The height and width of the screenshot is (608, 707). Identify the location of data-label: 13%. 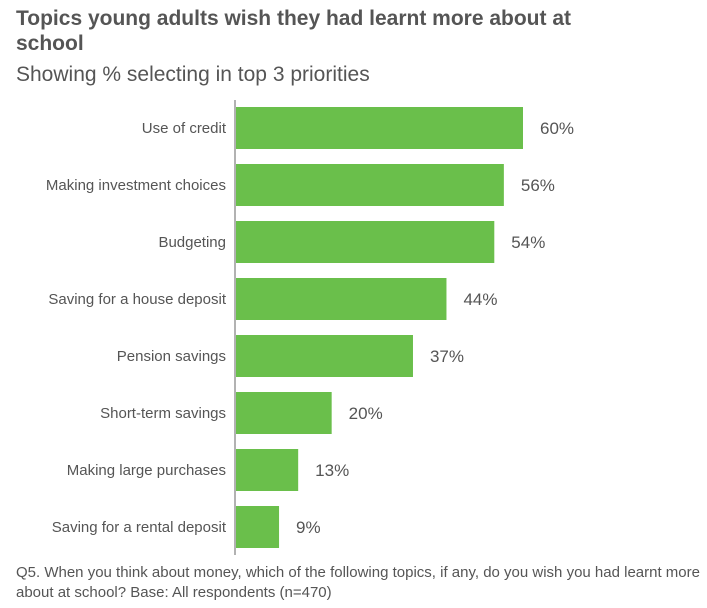
(332, 470).